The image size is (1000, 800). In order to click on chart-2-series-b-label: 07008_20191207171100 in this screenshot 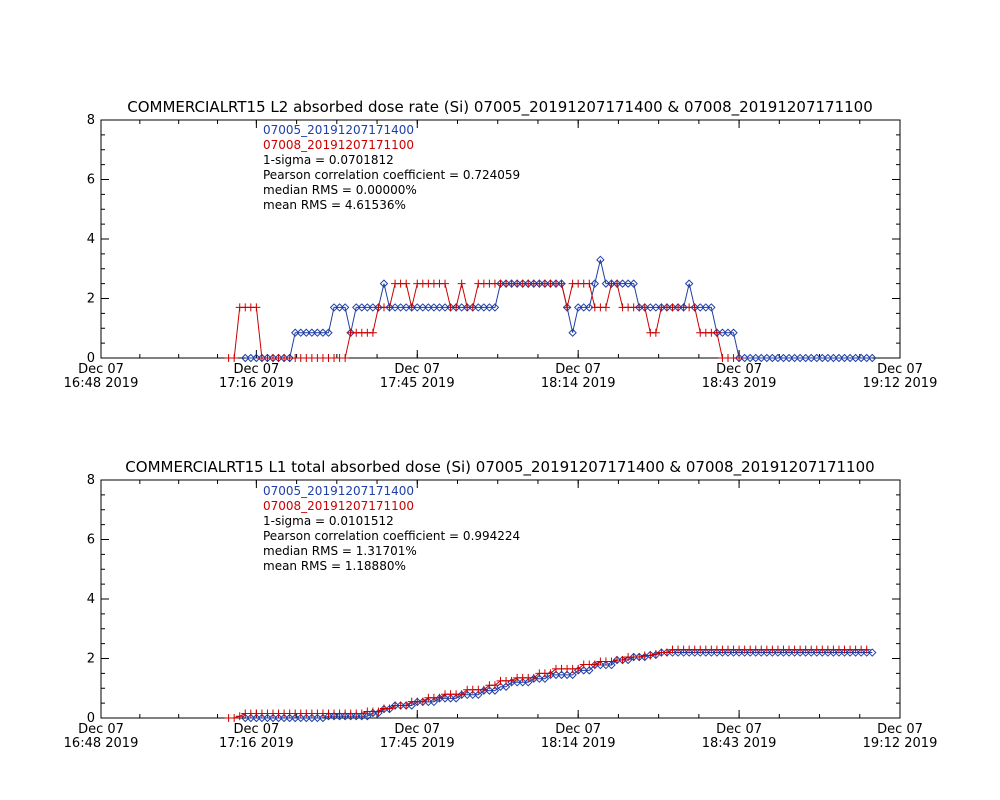, I will do `click(338, 506)`.